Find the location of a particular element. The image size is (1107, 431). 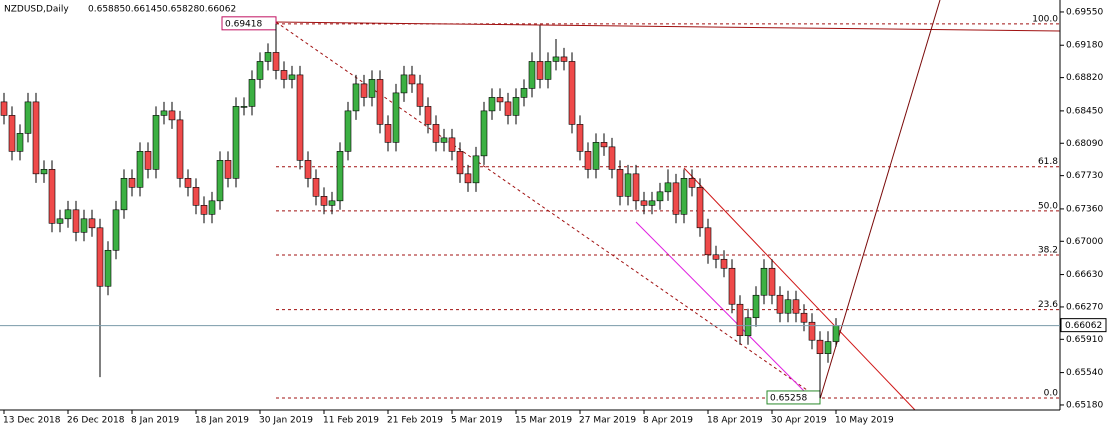

fib-level-label: 50.0 is located at coordinates (1048, 206).